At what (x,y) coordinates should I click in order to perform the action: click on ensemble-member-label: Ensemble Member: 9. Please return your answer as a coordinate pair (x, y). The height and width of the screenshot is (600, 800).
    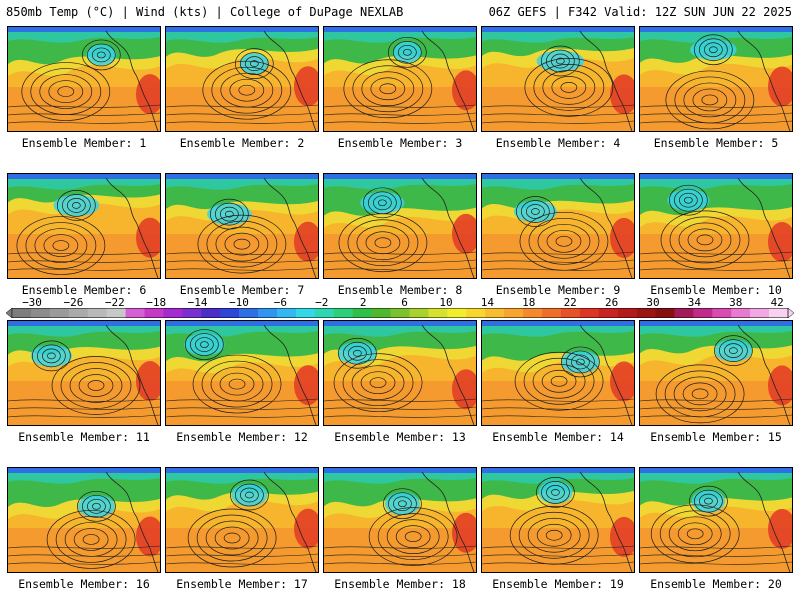
    Looking at the image, I should click on (558, 290).